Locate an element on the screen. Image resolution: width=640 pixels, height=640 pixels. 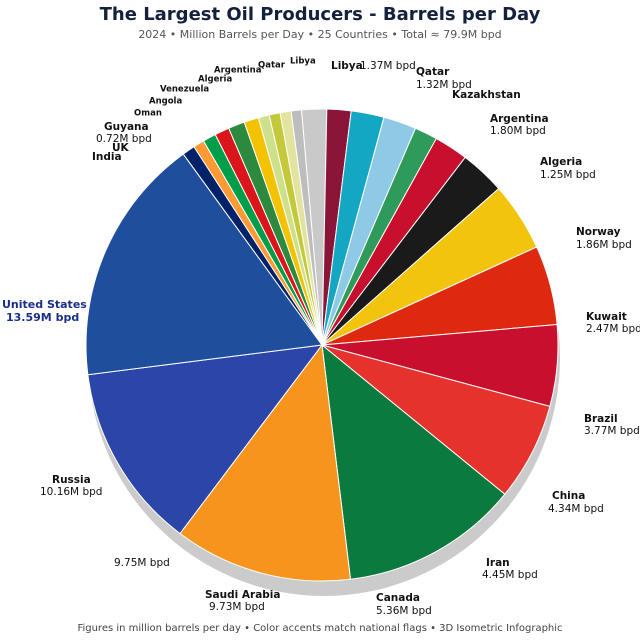
slice-label: Guyana is located at coordinates (126, 127).